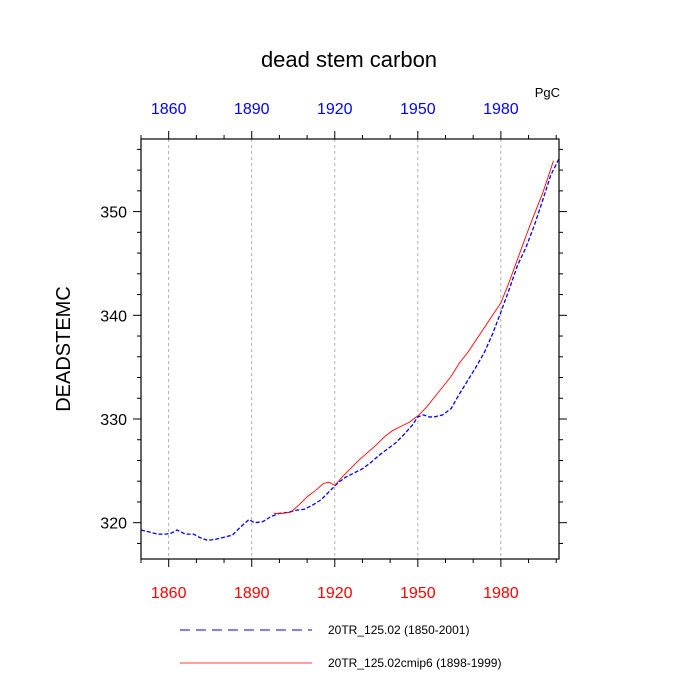 The height and width of the screenshot is (700, 700). What do you see at coordinates (418, 593) in the screenshot?
I see `x-tick-label-bottom: 1950` at bounding box center [418, 593].